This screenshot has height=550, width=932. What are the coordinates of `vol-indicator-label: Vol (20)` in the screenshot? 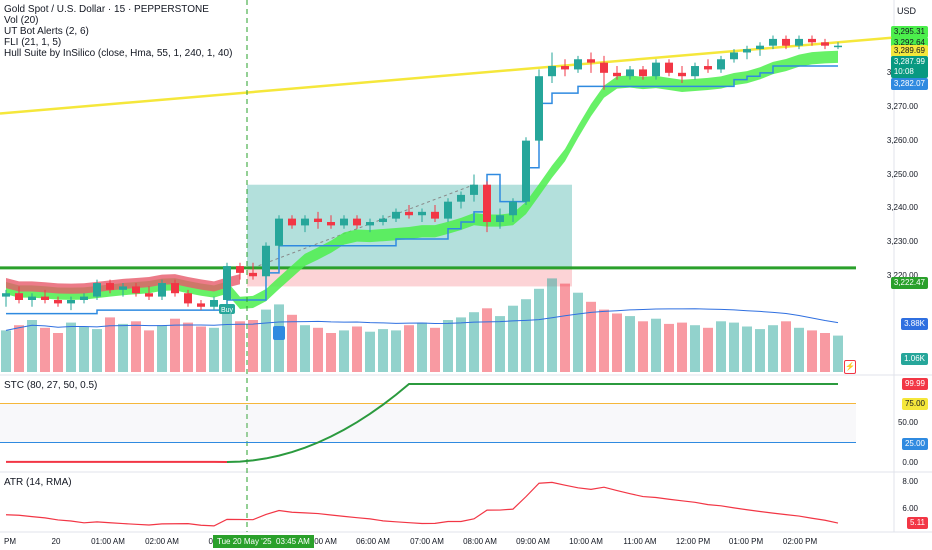 It's located at (21, 20).